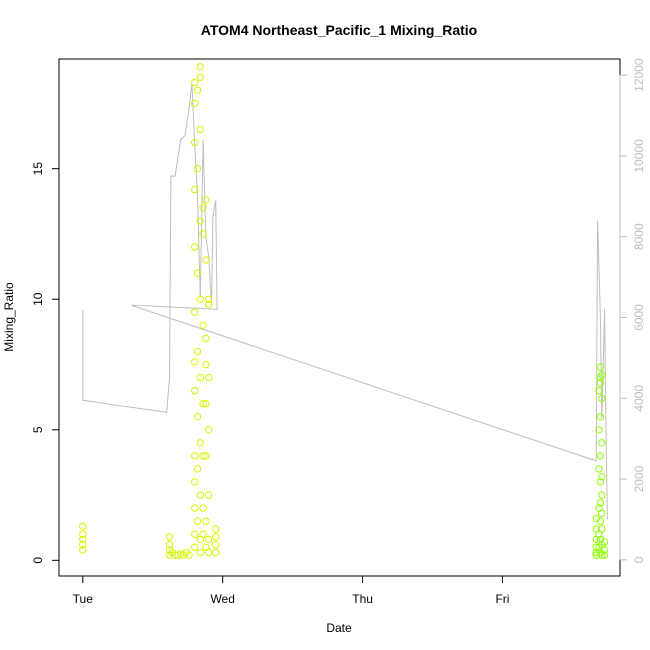 This screenshot has width=650, height=650. I want to click on y-tick-label: 0, so click(38, 560).